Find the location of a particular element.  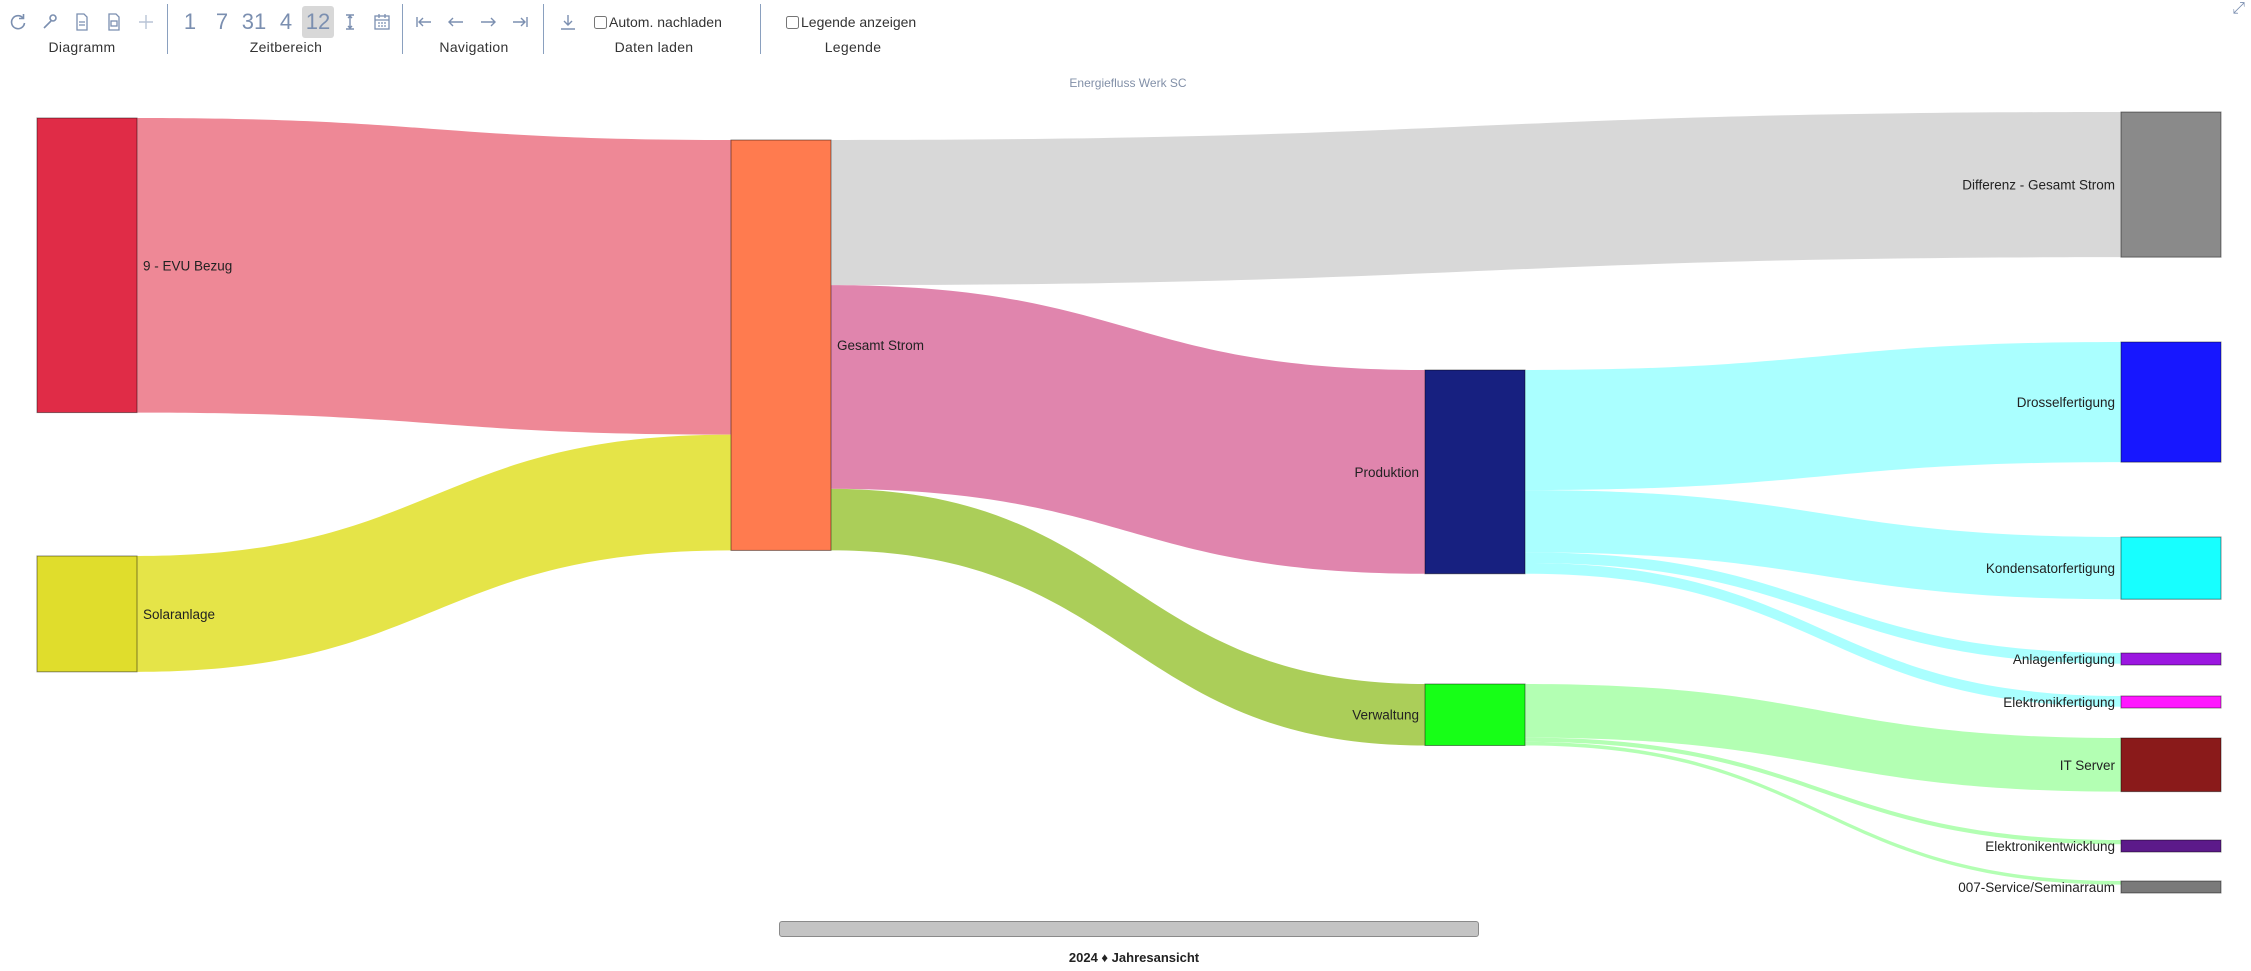

sankey-link-produktion-elektronik is located at coordinates (1823, 635).